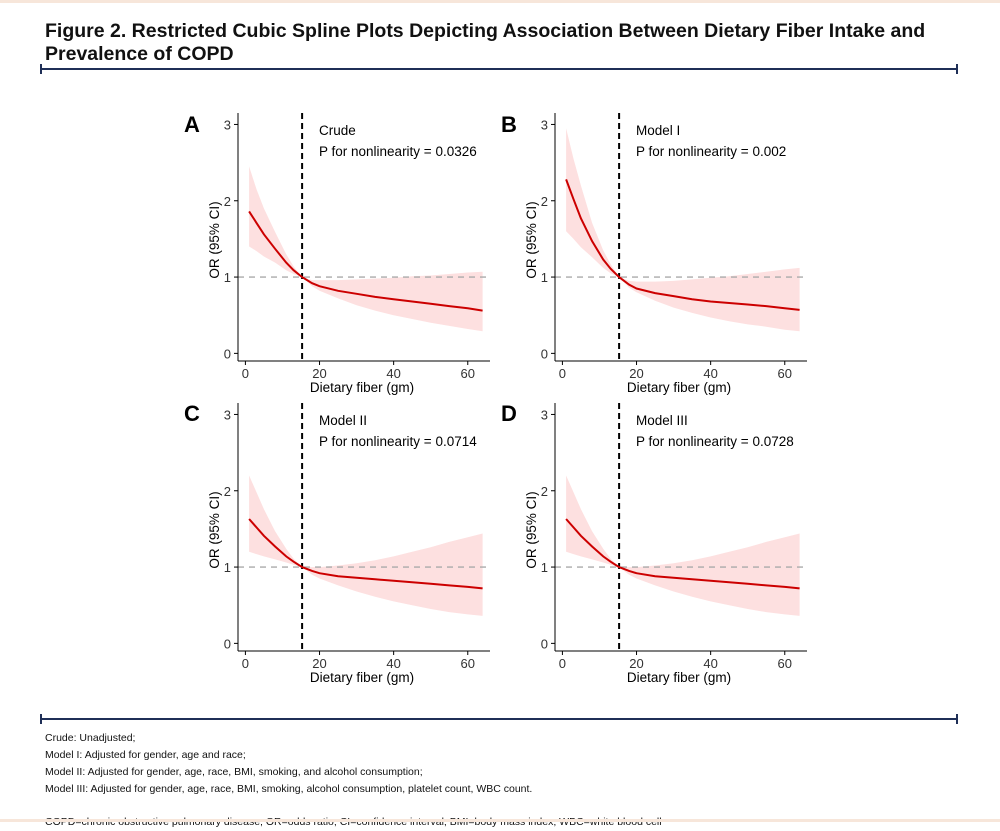 Image resolution: width=1000 pixels, height=831 pixels. Describe the element at coordinates (509, 413) in the screenshot. I see `panel-letter: D` at that location.